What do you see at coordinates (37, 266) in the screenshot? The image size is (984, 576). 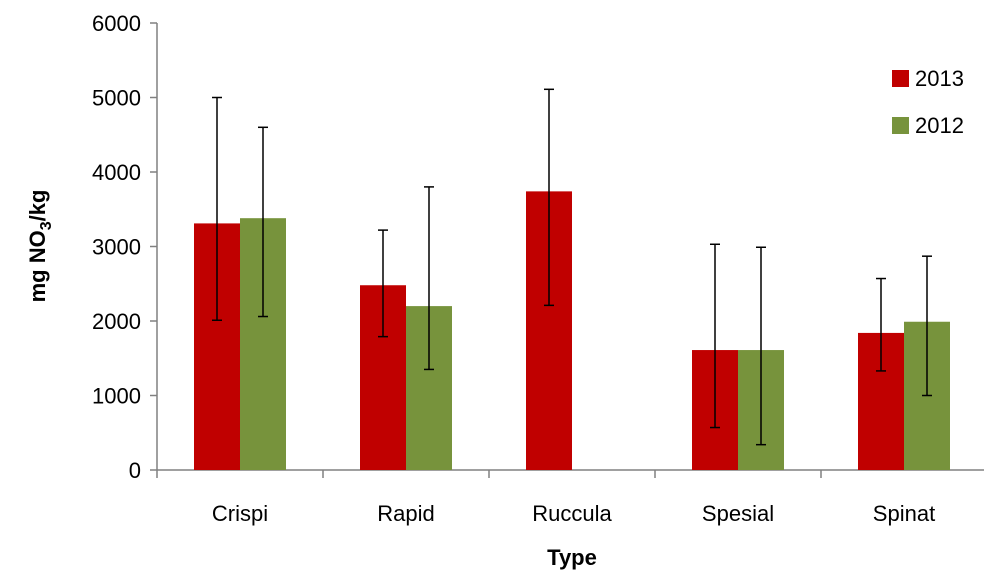 I see `y-axis-title-prefix: mg NO` at bounding box center [37, 266].